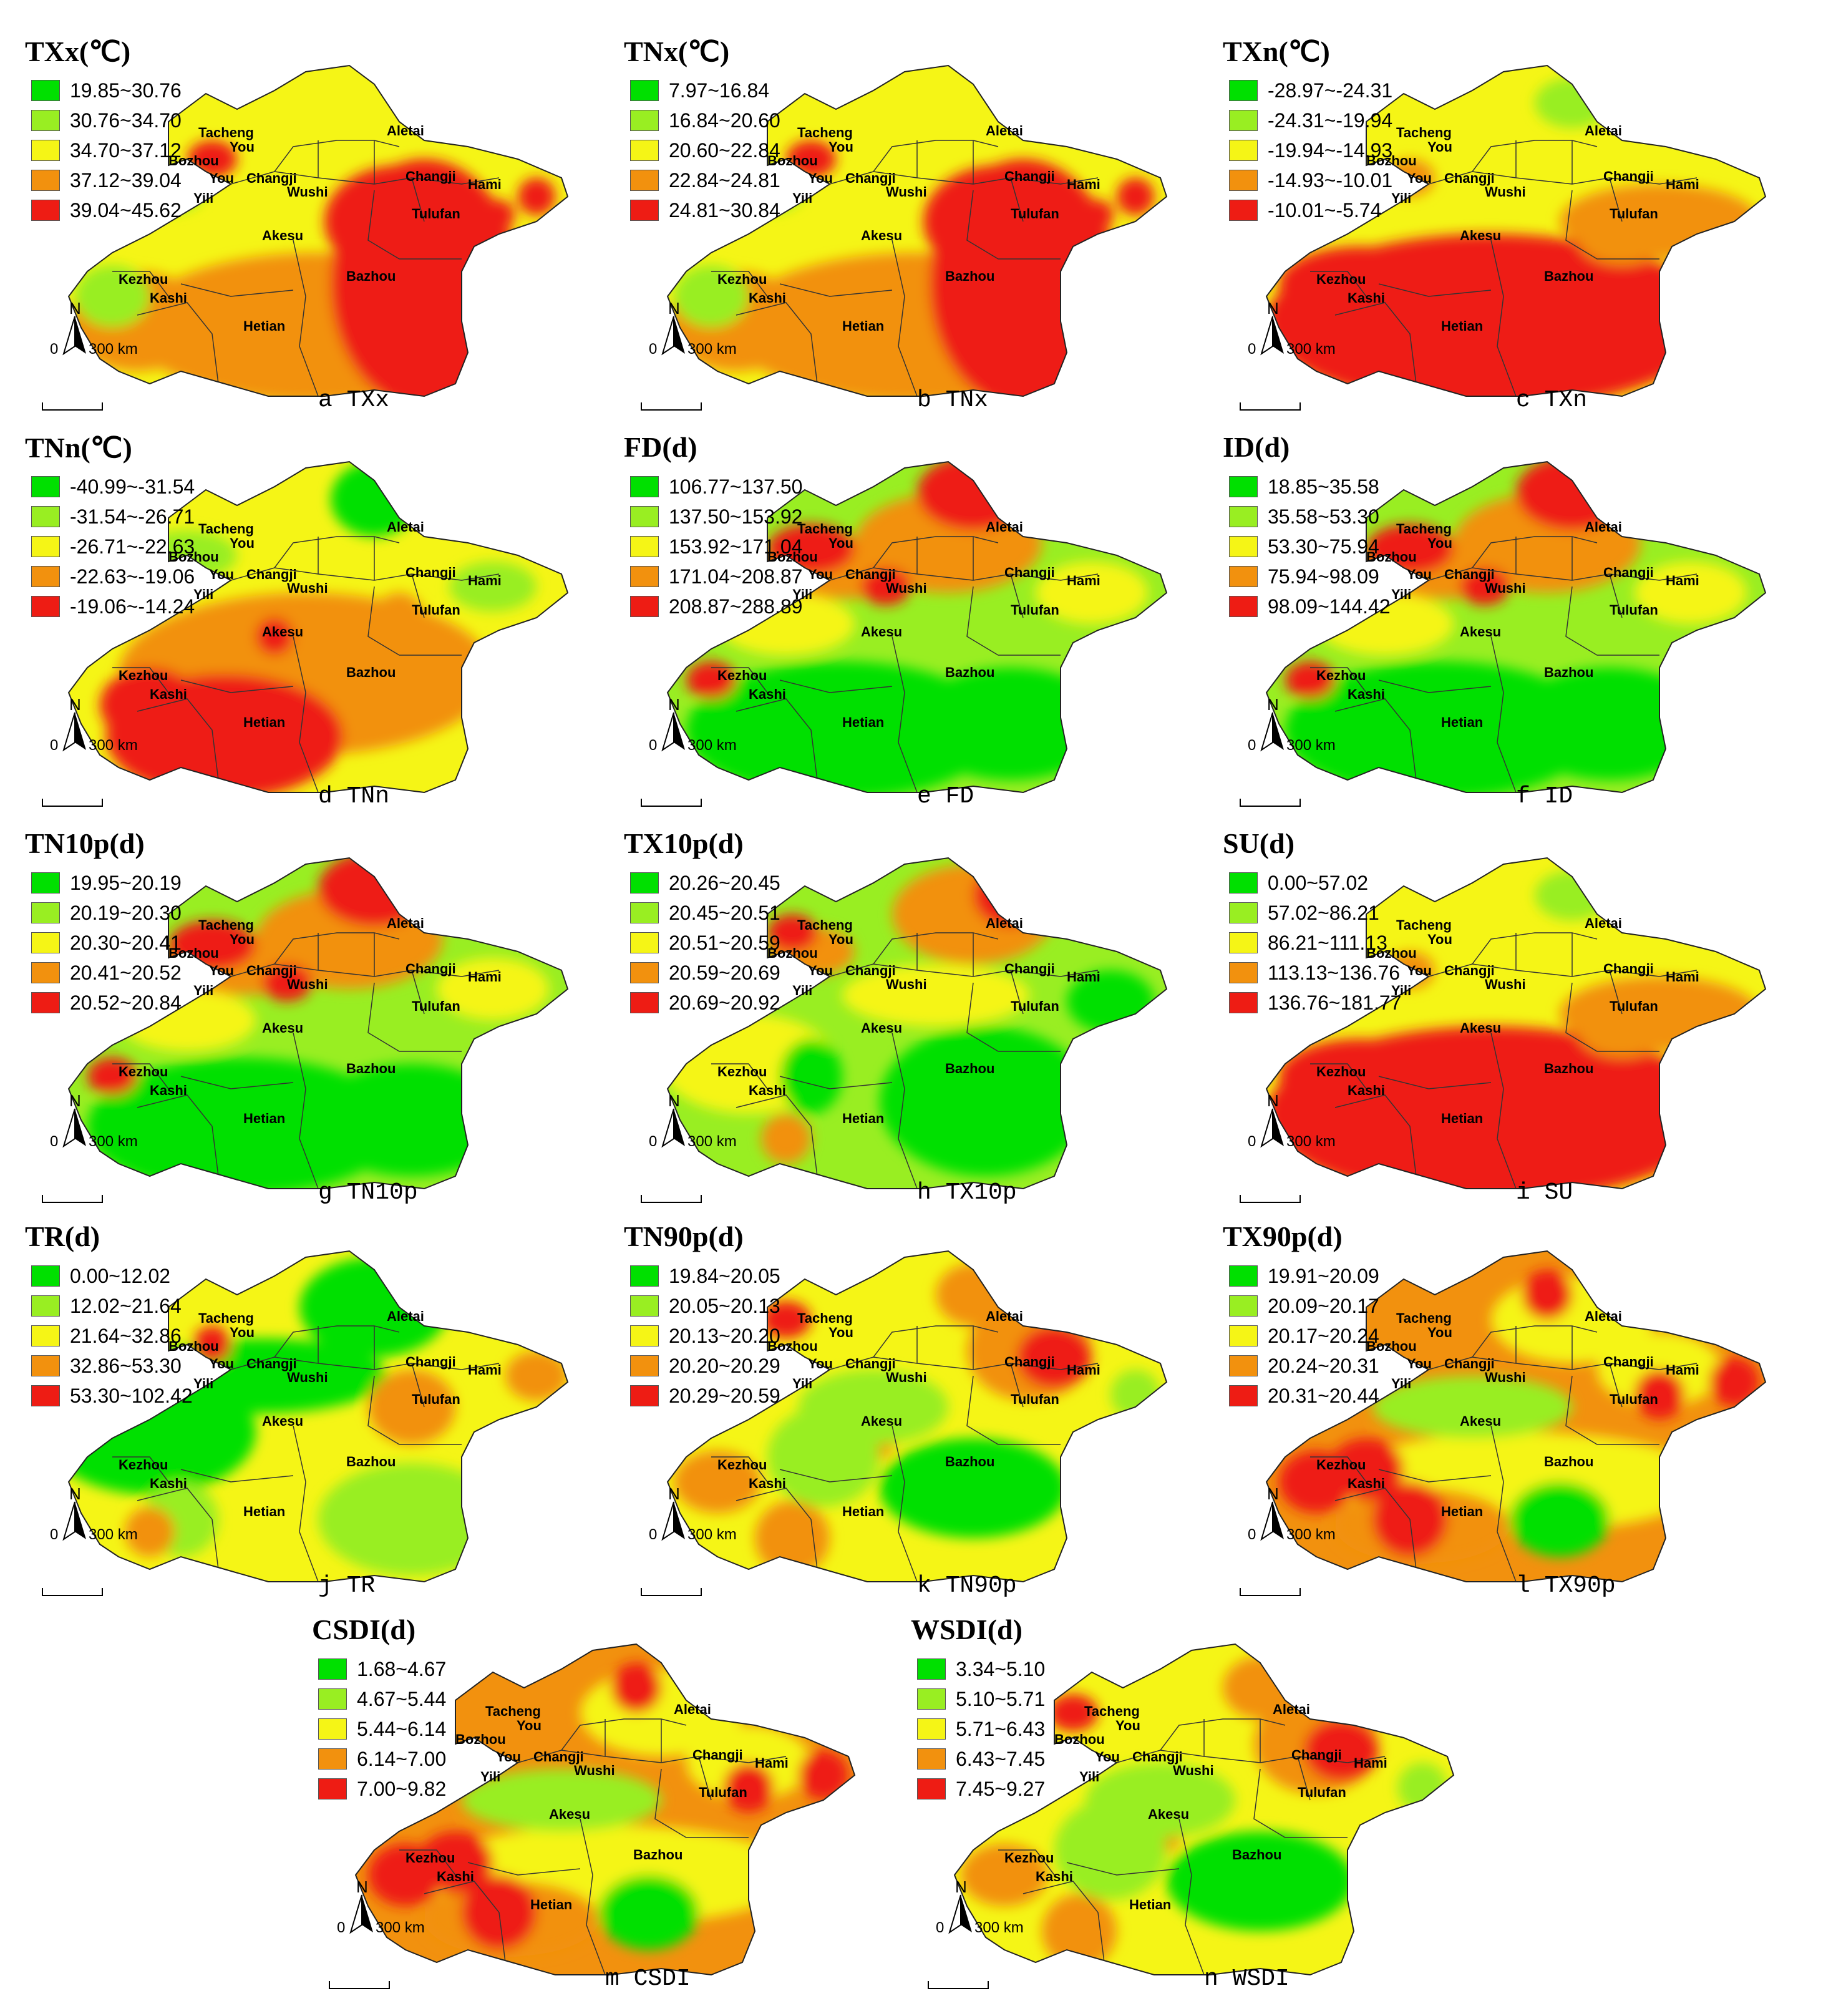 The height and width of the screenshot is (2016, 1841). I want to click on legend-item: 39.04~45.62, so click(106, 210).